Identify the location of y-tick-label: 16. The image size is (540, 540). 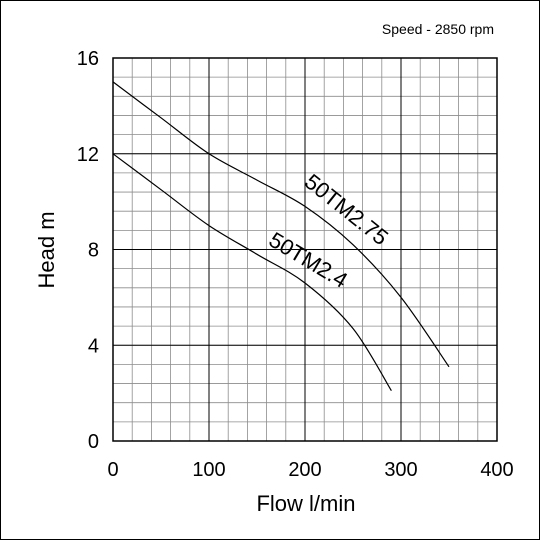
(88, 59).